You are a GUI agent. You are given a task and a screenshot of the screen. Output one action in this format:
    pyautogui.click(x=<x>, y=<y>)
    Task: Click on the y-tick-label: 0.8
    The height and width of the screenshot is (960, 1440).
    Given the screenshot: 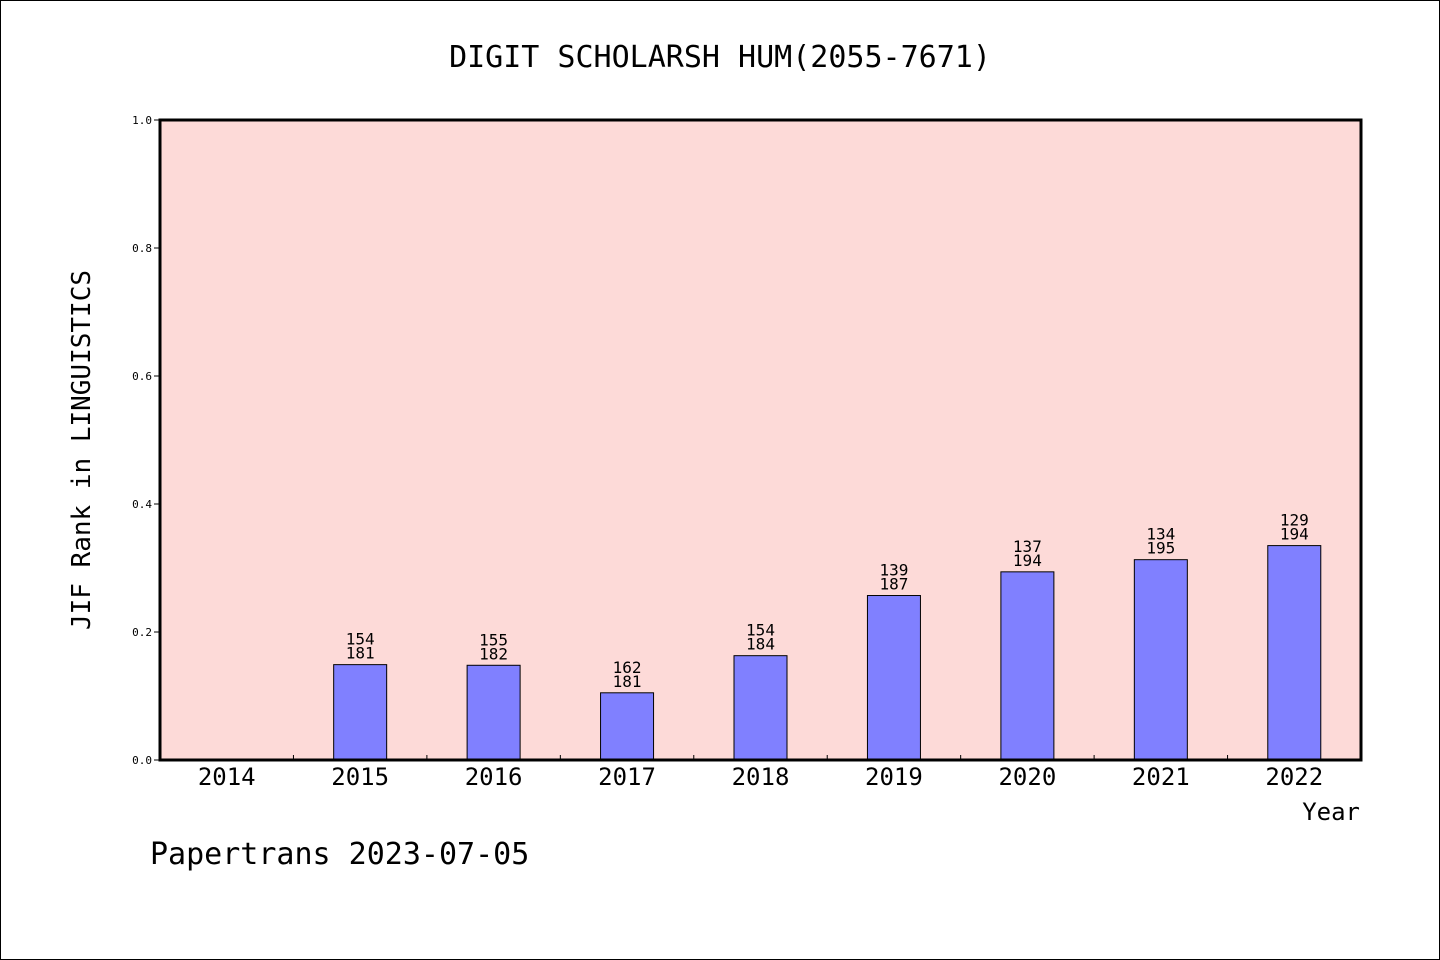 What is the action you would take?
    pyautogui.click(x=142, y=248)
    